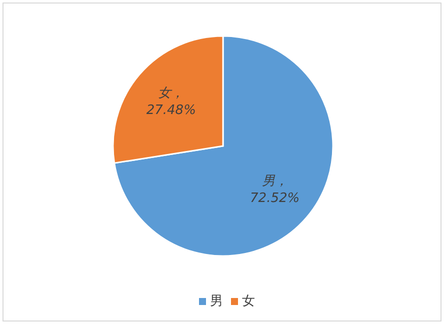 This screenshot has height=331, width=447. Describe the element at coordinates (248, 301) in the screenshot. I see `legend-label: 女` at that location.